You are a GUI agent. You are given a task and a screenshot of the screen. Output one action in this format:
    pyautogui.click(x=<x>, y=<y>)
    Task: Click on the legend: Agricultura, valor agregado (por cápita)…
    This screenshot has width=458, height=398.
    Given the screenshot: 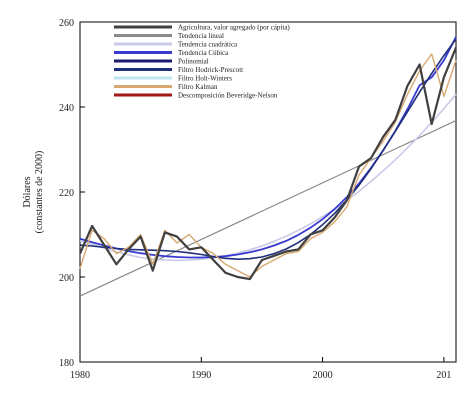 What is the action you would take?
    pyautogui.click(x=202, y=62)
    